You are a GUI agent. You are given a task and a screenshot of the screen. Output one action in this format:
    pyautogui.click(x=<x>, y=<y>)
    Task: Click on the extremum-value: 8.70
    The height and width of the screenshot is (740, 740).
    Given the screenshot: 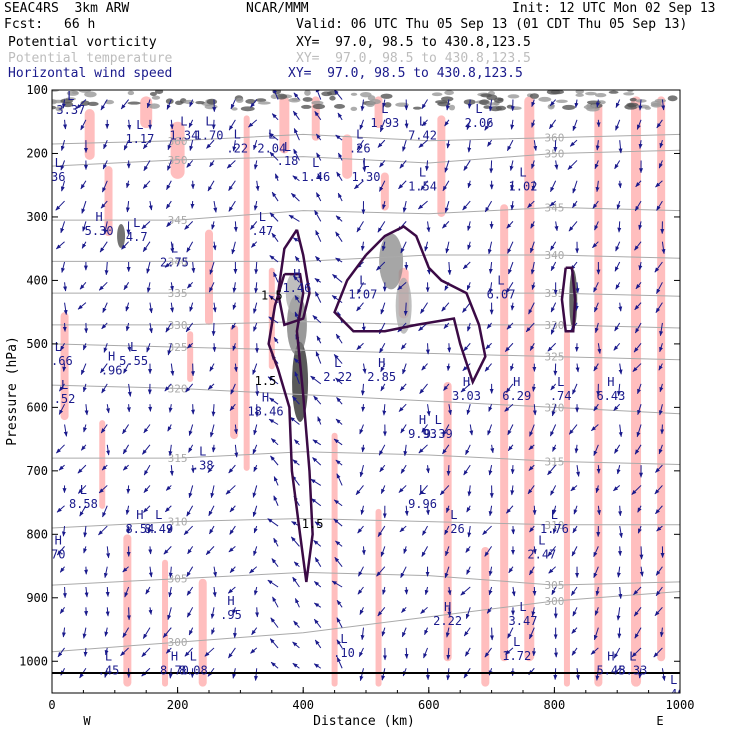 What is the action you would take?
    pyautogui.click(x=174, y=671)
    